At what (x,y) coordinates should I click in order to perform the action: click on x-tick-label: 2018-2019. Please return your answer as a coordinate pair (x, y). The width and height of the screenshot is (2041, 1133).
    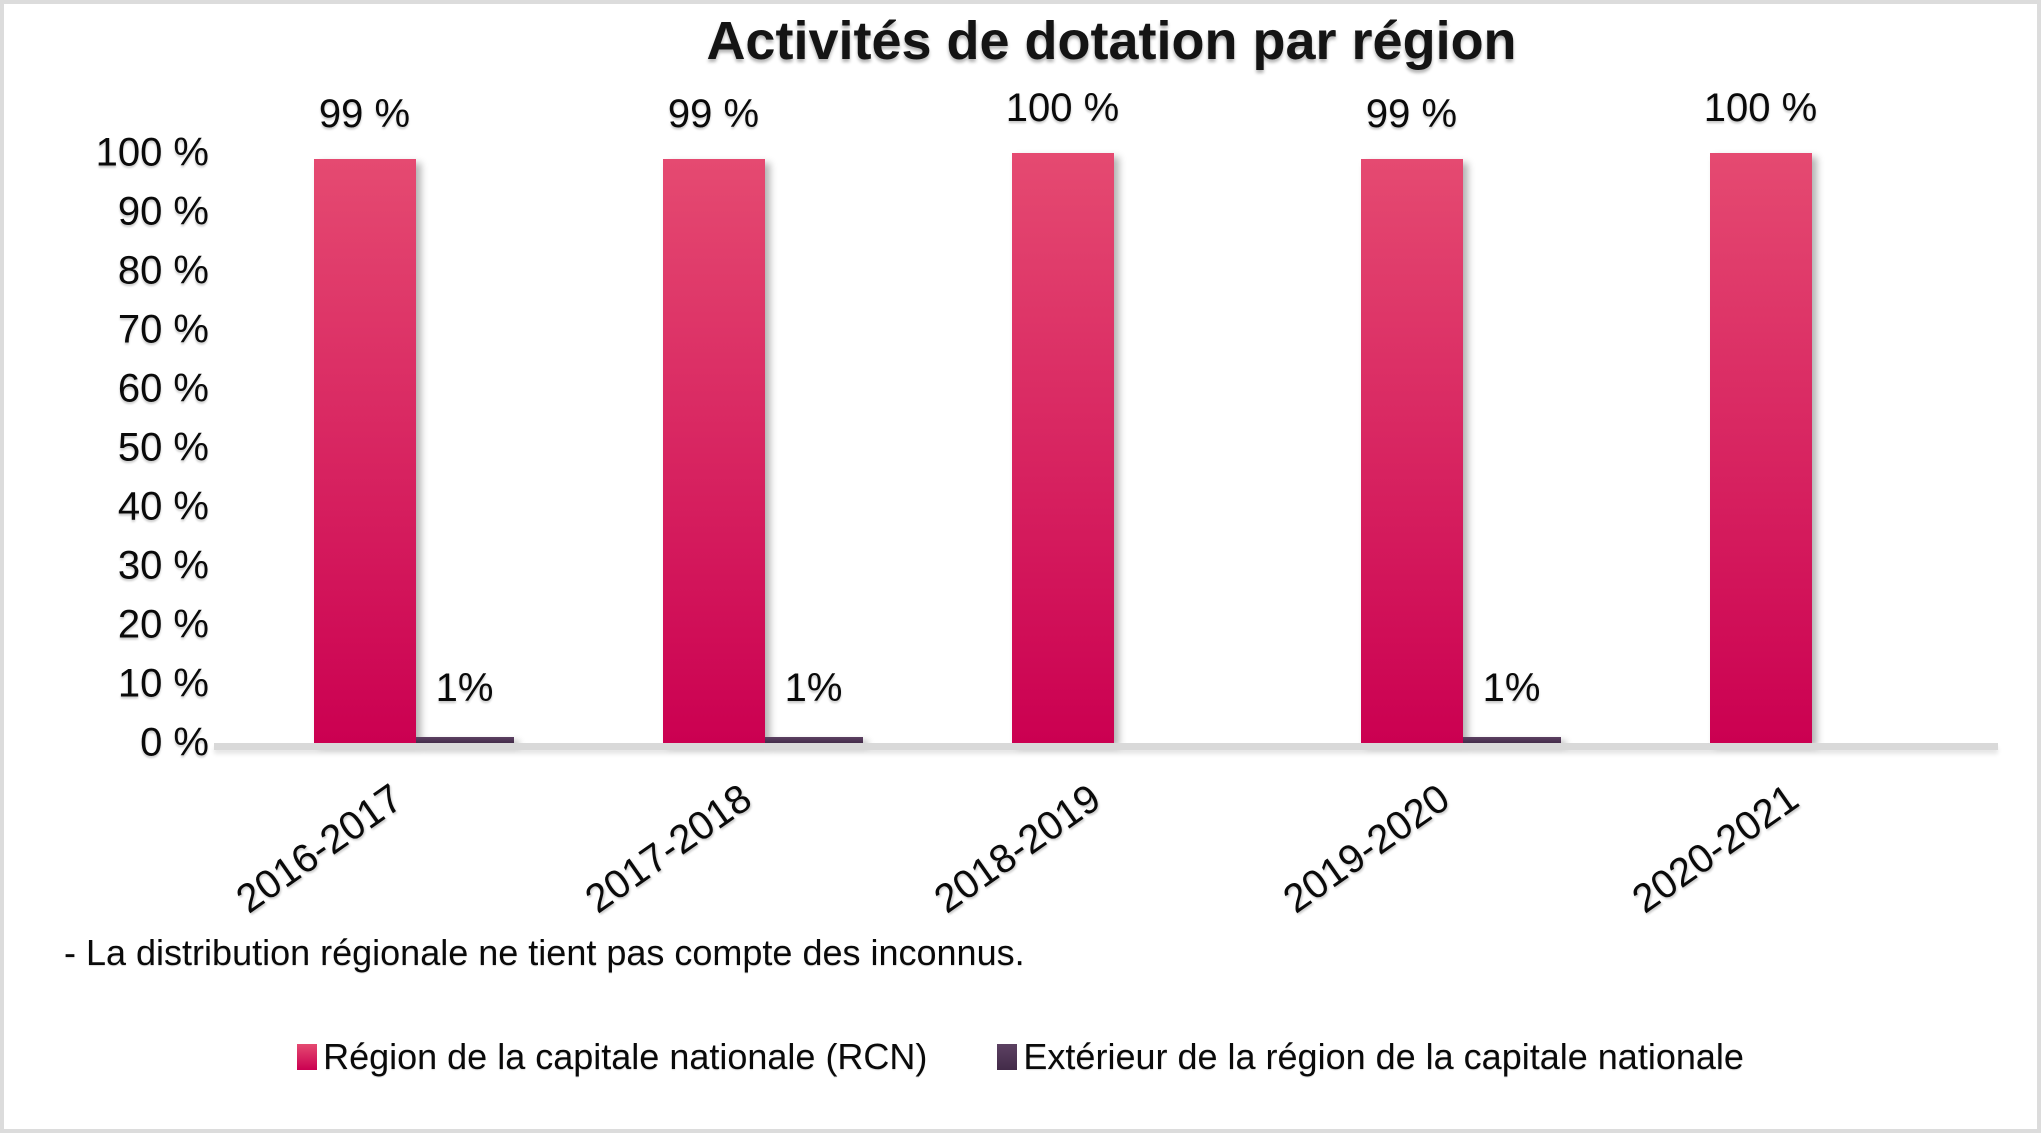
    Looking at the image, I should click on (1017, 849).